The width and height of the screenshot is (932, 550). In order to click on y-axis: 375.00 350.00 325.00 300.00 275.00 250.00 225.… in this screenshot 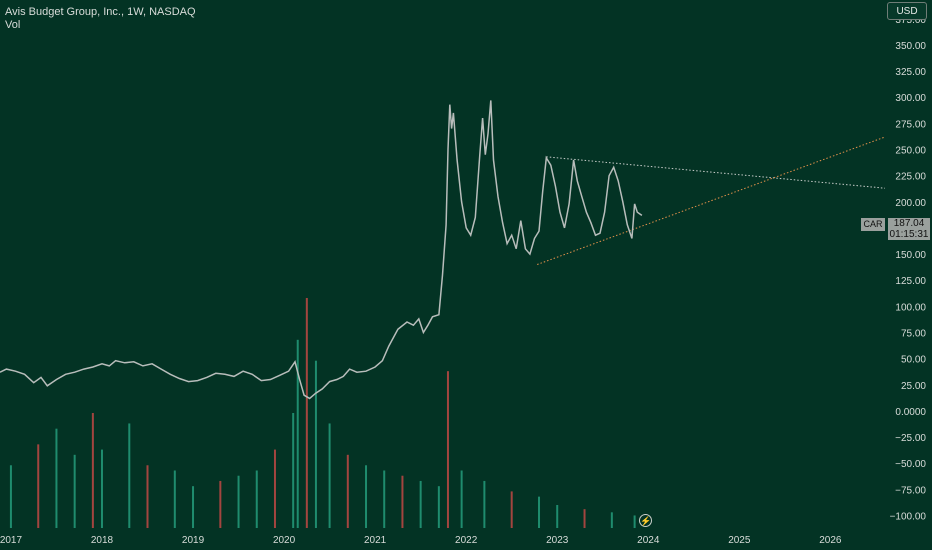, I will do `click(908, 269)`.